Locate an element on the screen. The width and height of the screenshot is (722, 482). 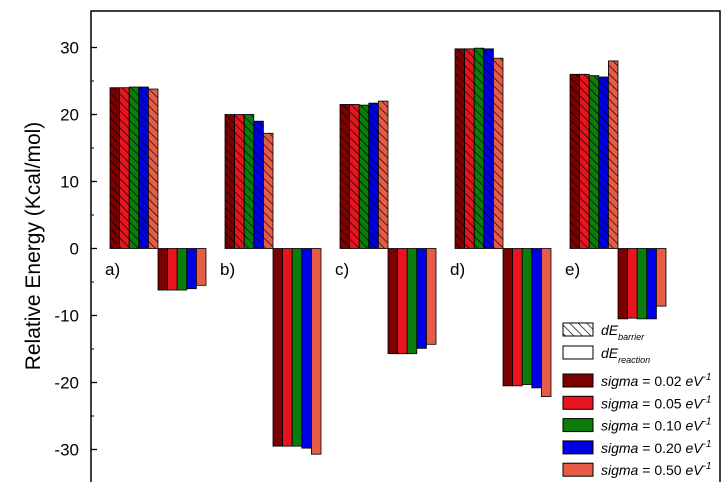
group-label: c) is located at coordinates (342, 269).